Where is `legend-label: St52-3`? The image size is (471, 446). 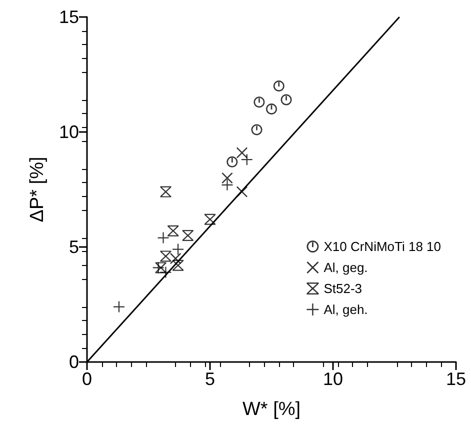
legend-label: St52-3 is located at coordinates (343, 288).